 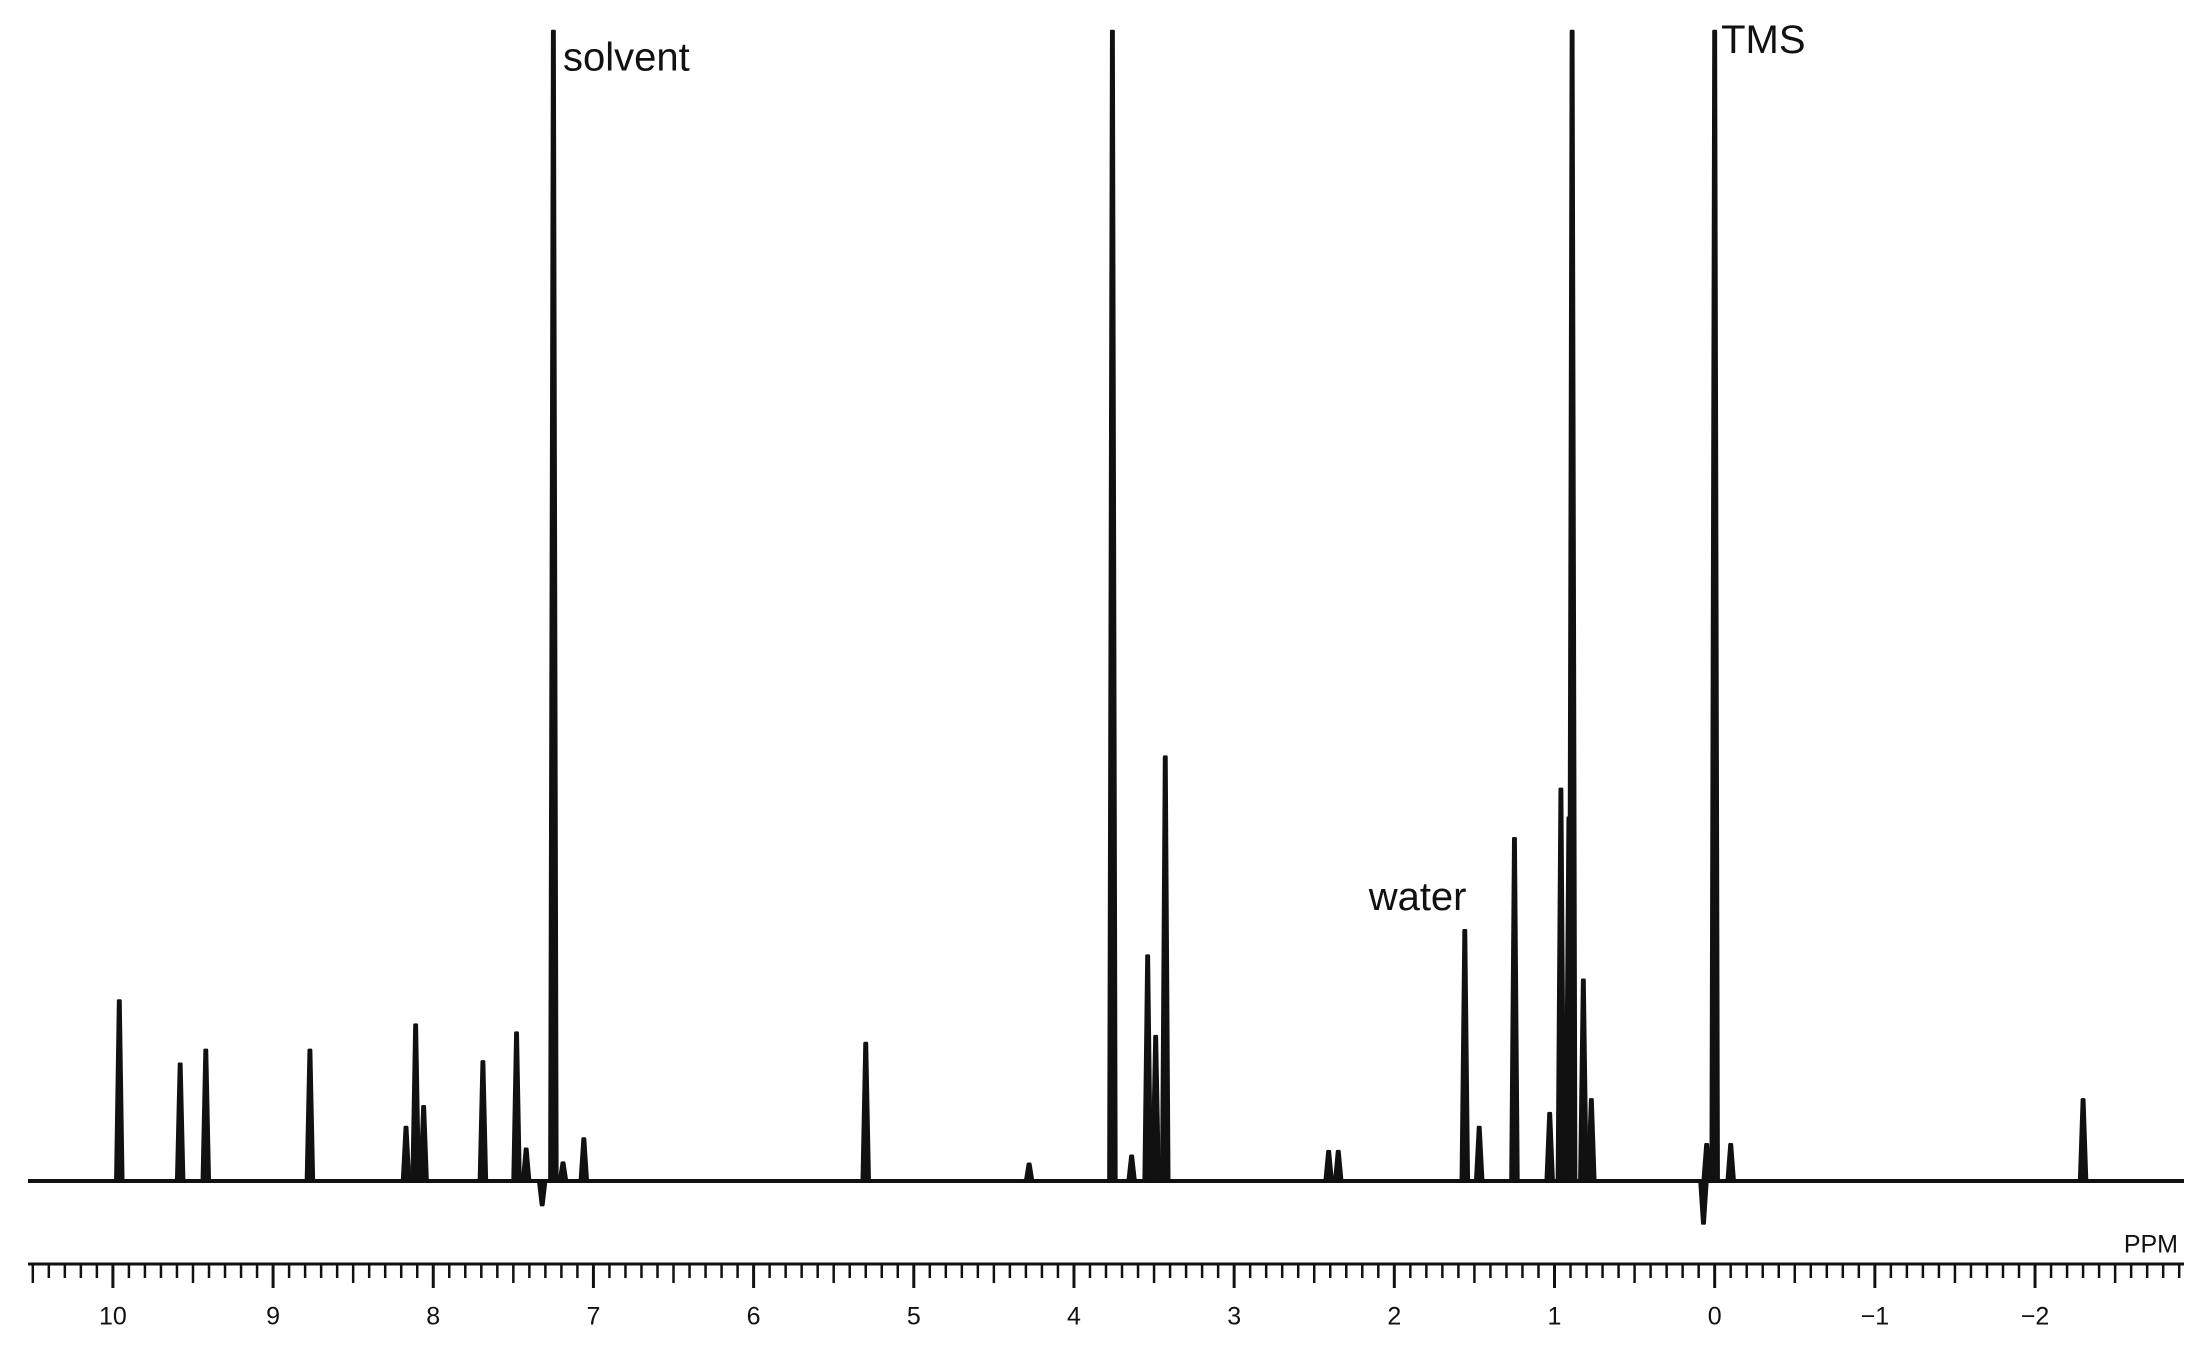 I want to click on x-tick-label: 1, so click(x=1555, y=1317).